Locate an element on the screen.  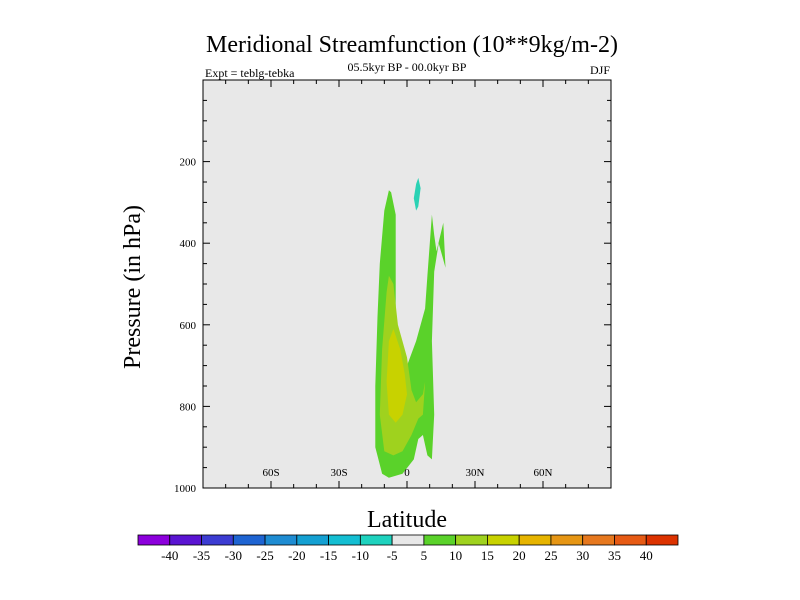
chart-title: Meridional Streamfunction (10**9kg/m-2) is located at coordinates (412, 45).